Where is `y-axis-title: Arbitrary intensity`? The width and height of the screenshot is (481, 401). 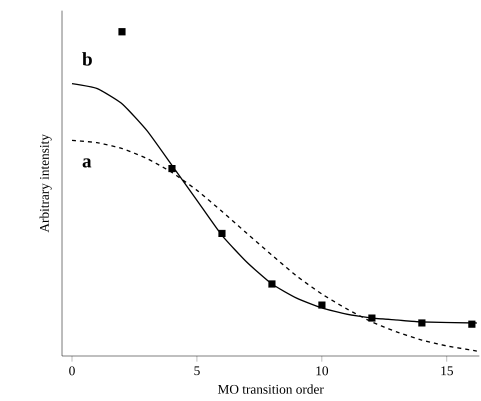
y-axis-title: Arbitrary intensity is located at coordinates (46, 183).